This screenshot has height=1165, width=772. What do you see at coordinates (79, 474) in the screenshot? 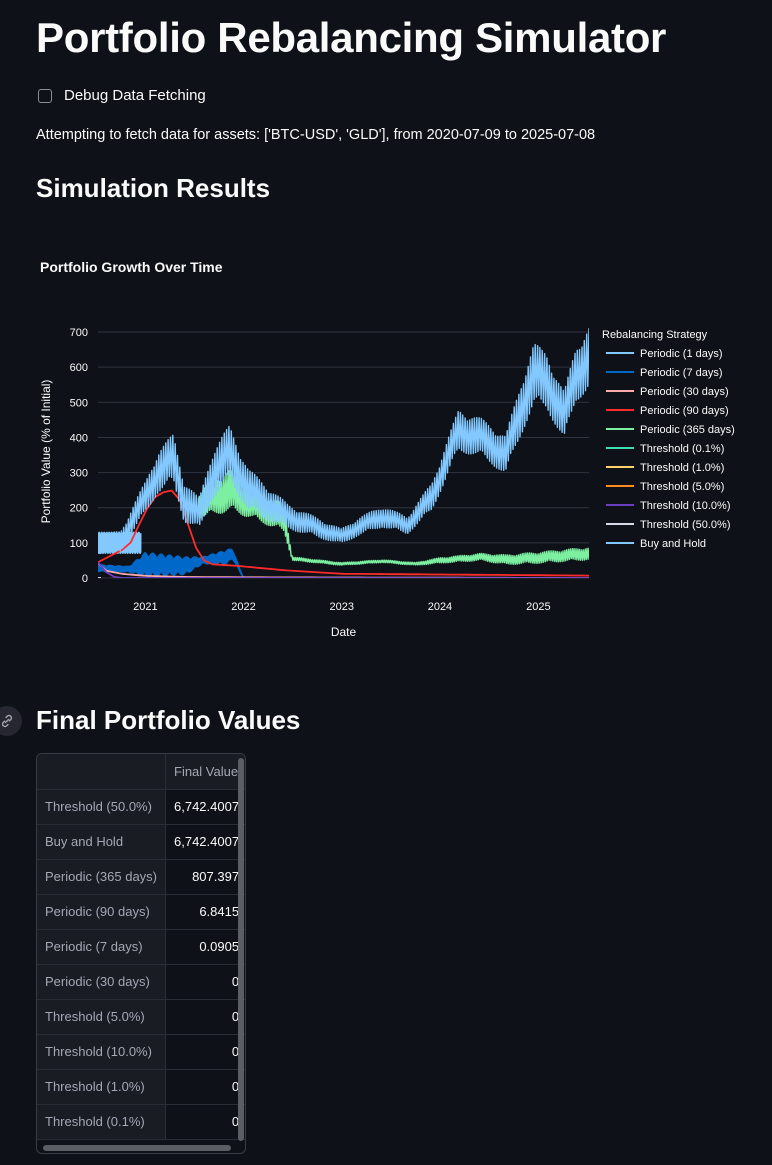
I see `y-tick-label: 300` at bounding box center [79, 474].